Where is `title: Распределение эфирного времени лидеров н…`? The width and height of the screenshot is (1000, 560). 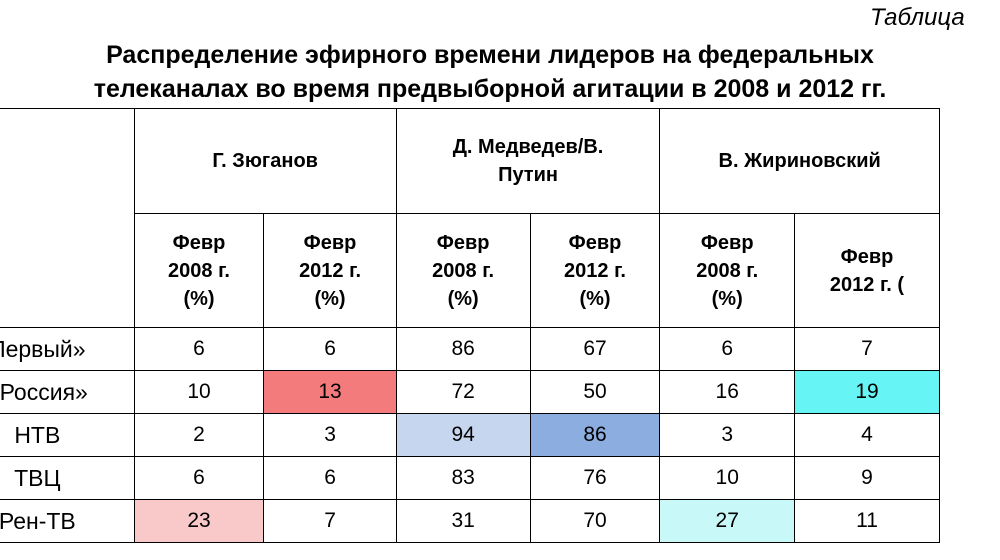
title: Распределение эфирного времени лидеров н… is located at coordinates (500, 72).